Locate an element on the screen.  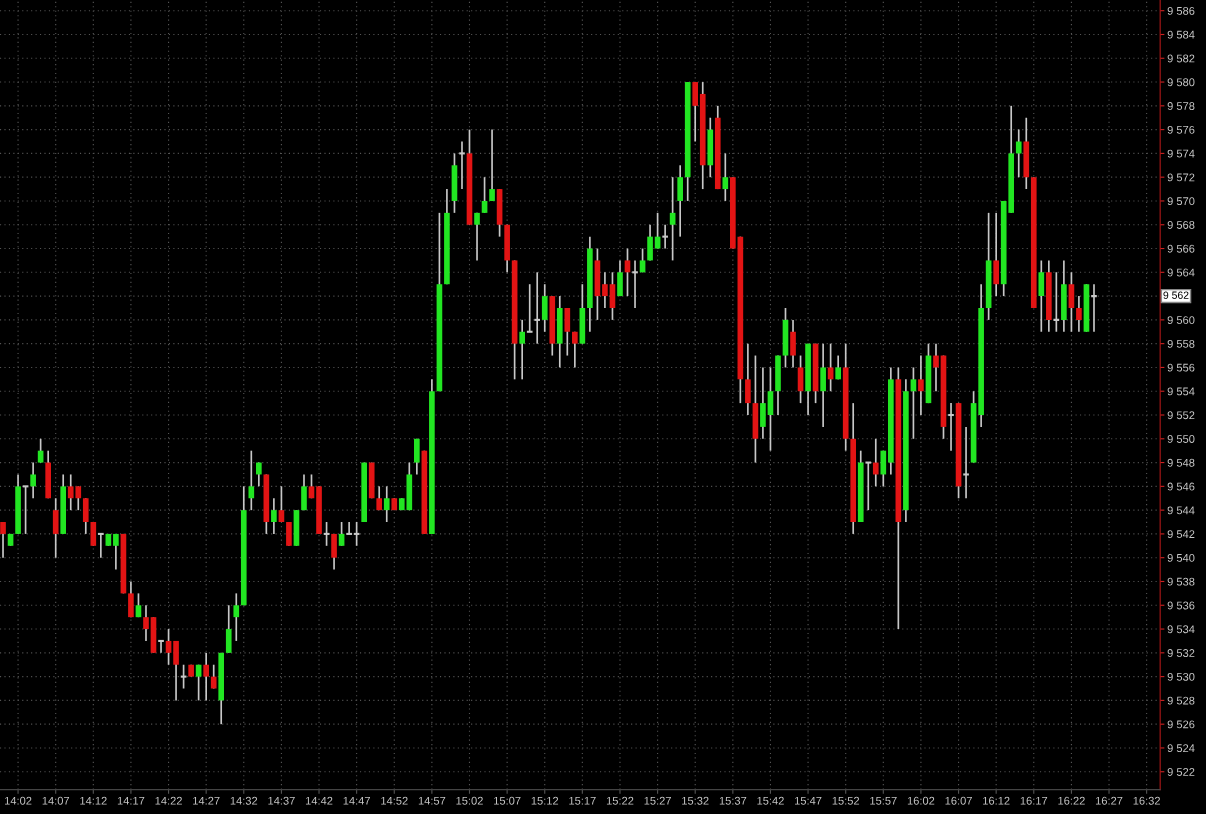
x-tick-label: 14:47 is located at coordinates (356, 800).